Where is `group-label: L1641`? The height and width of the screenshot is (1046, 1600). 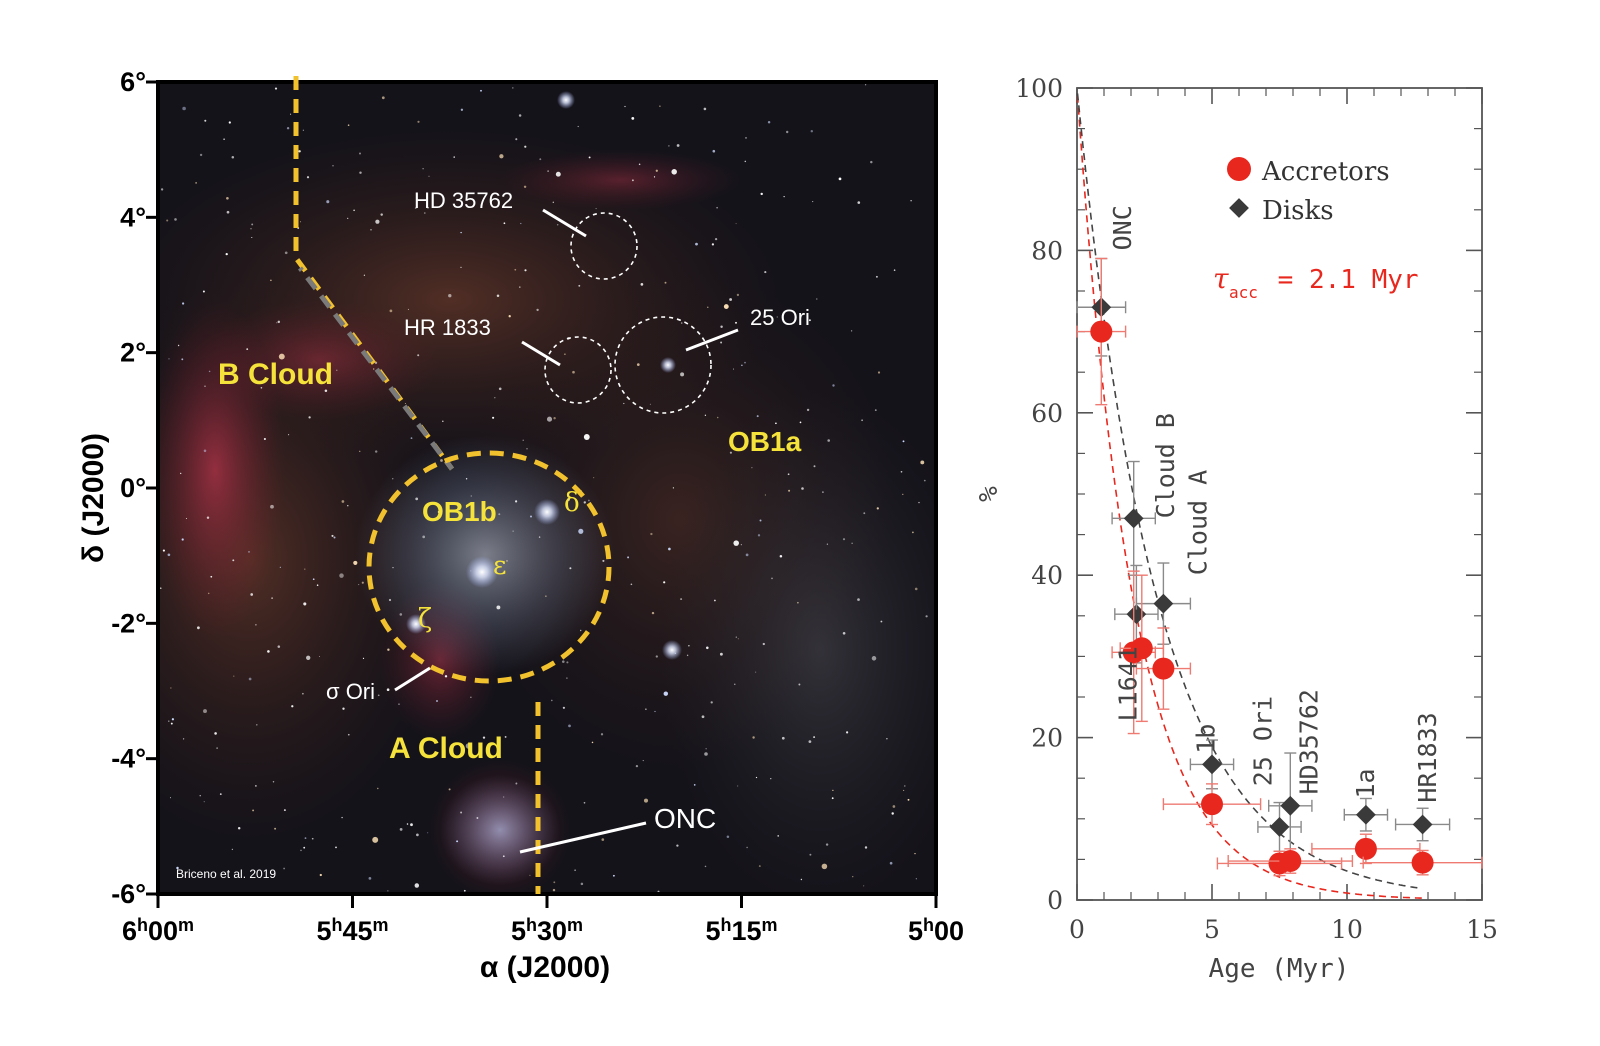
group-label: L1641 is located at coordinates (1127, 683).